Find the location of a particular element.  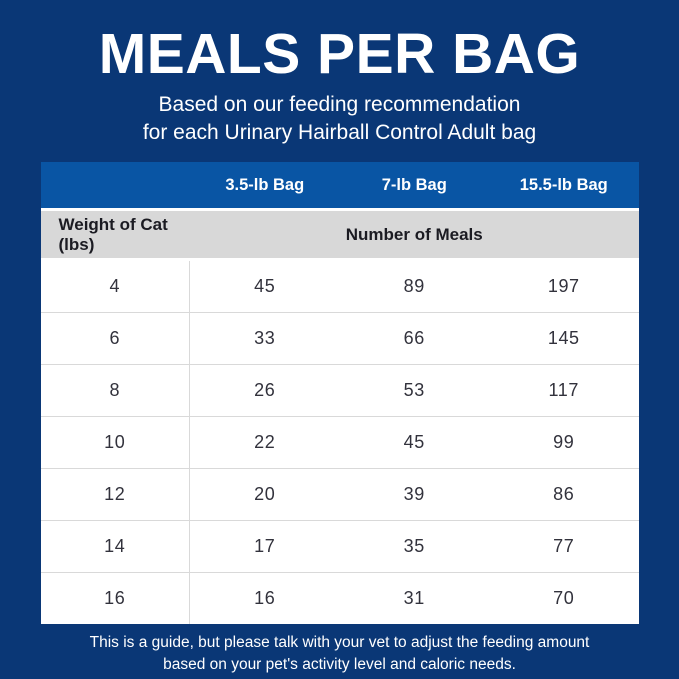

meals-cell: 117 is located at coordinates (563, 390).